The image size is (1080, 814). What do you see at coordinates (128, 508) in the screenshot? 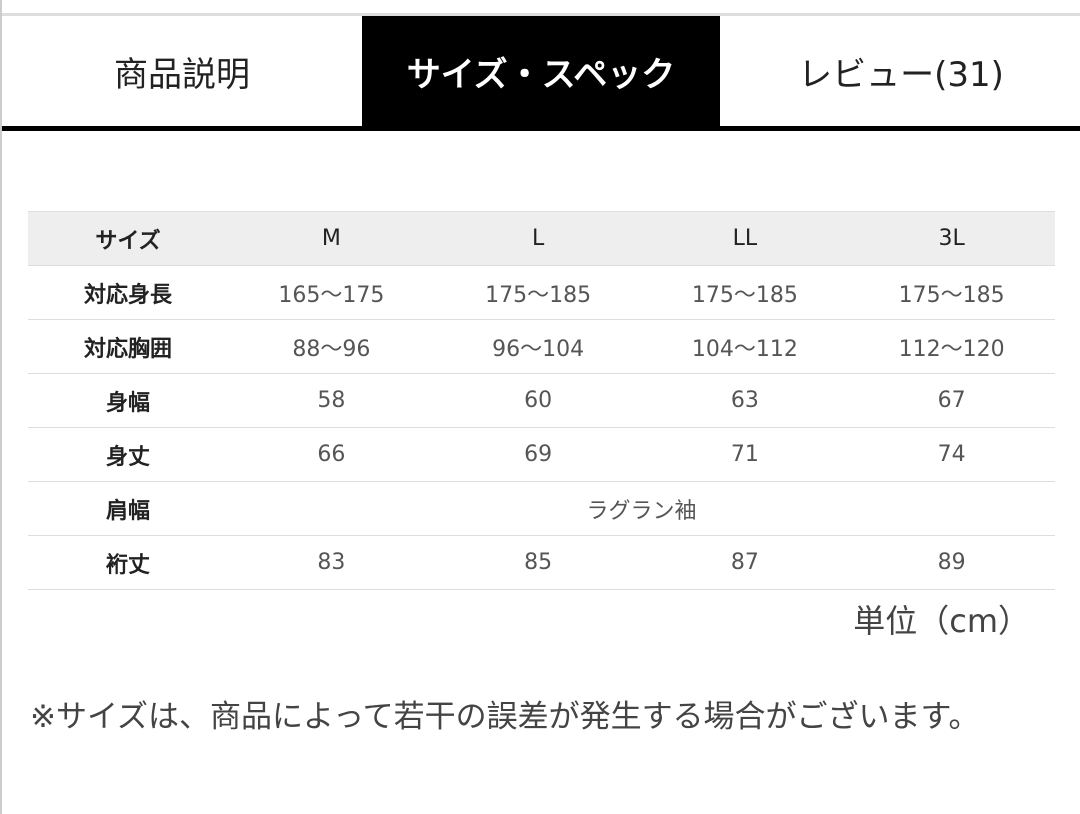
I see `row-label: 肩幅` at bounding box center [128, 508].